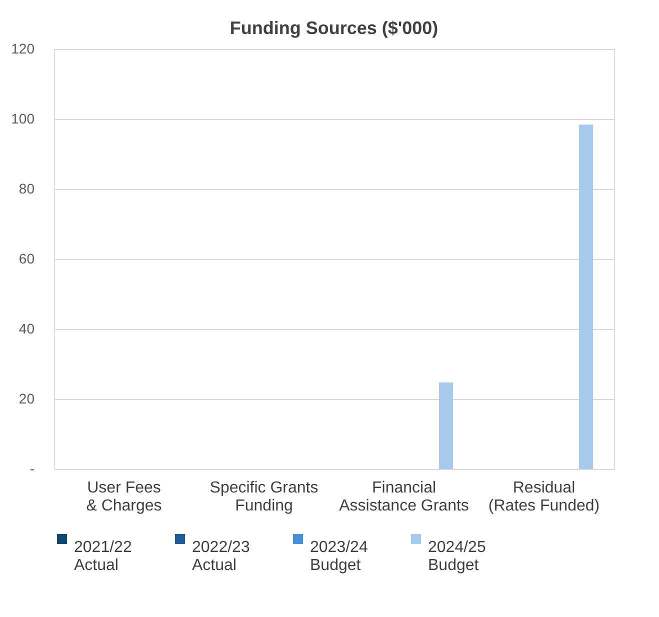 This screenshot has height=617, width=659. I want to click on x-tick-label: User Fees & Charges, so click(124, 497).